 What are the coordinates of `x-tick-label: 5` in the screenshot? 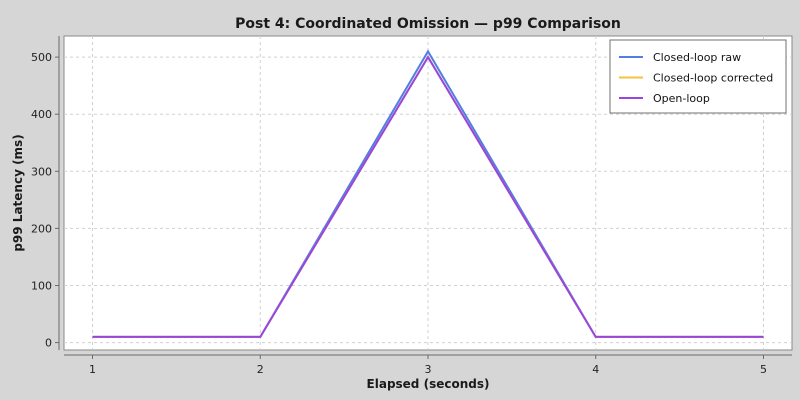 It's located at (763, 369).